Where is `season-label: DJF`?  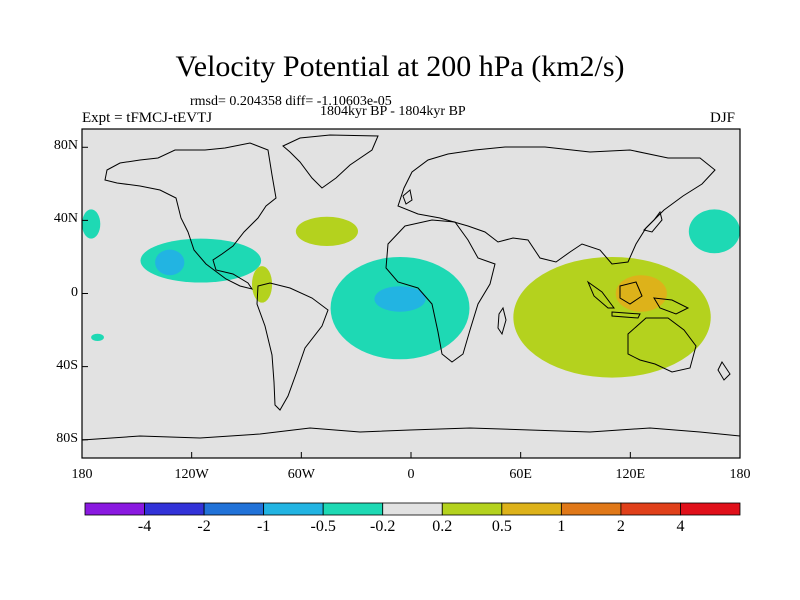 season-label: DJF is located at coordinates (723, 118).